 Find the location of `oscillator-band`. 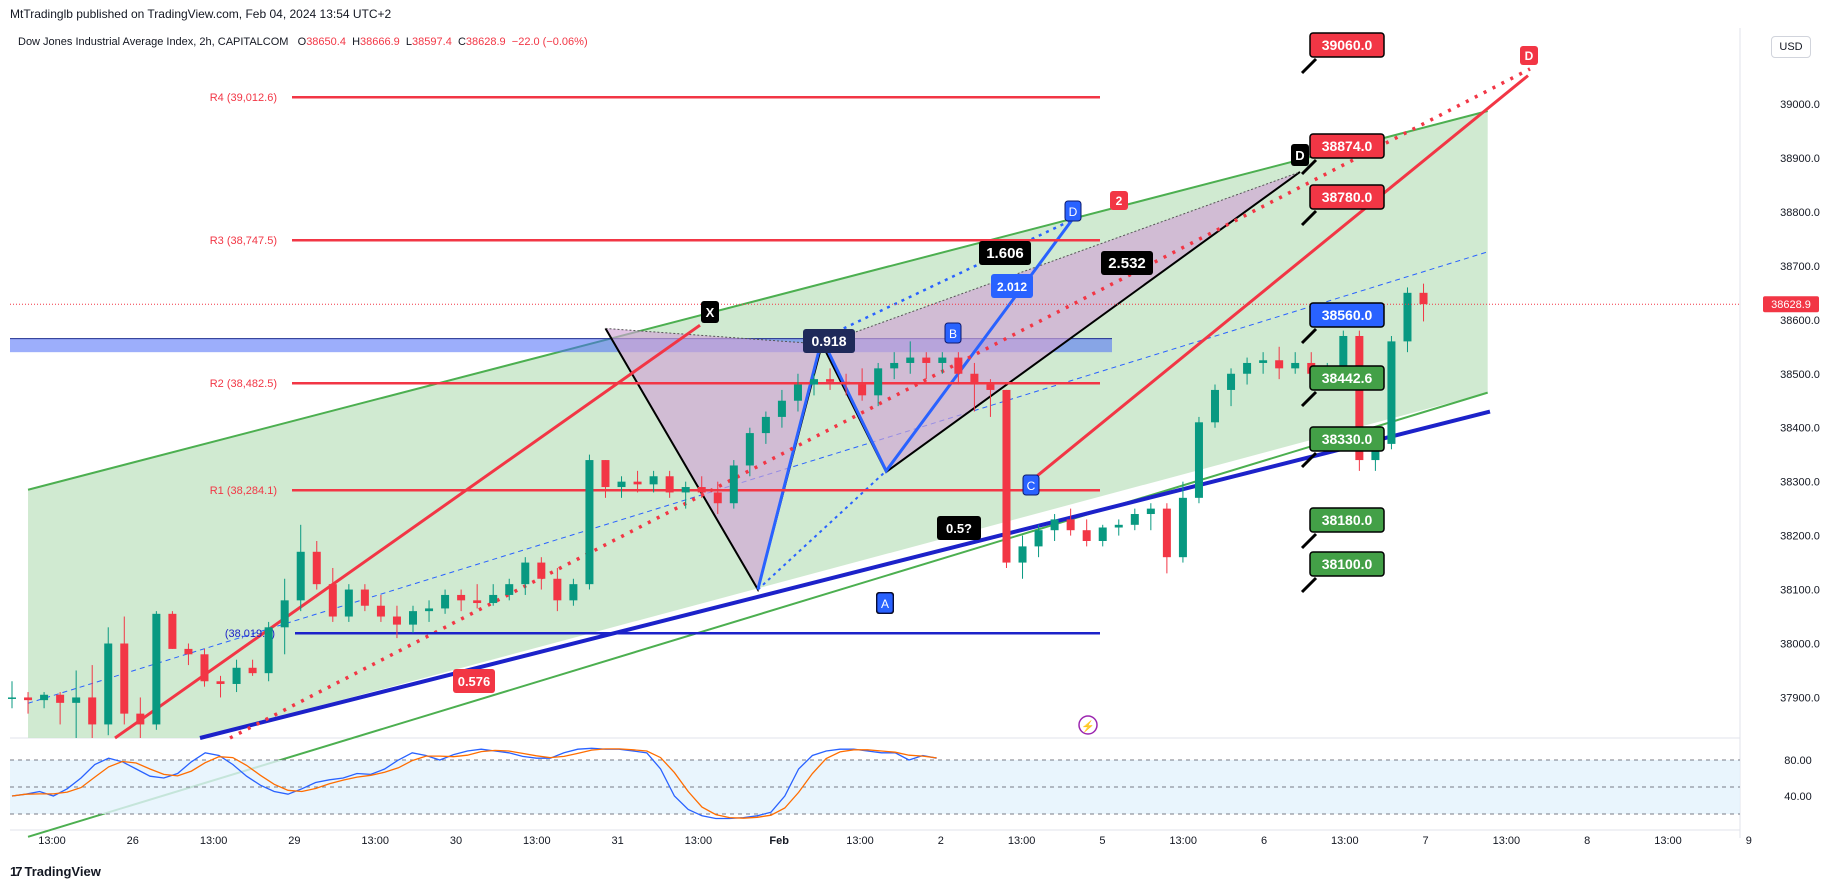

oscillator-band is located at coordinates (875, 787).